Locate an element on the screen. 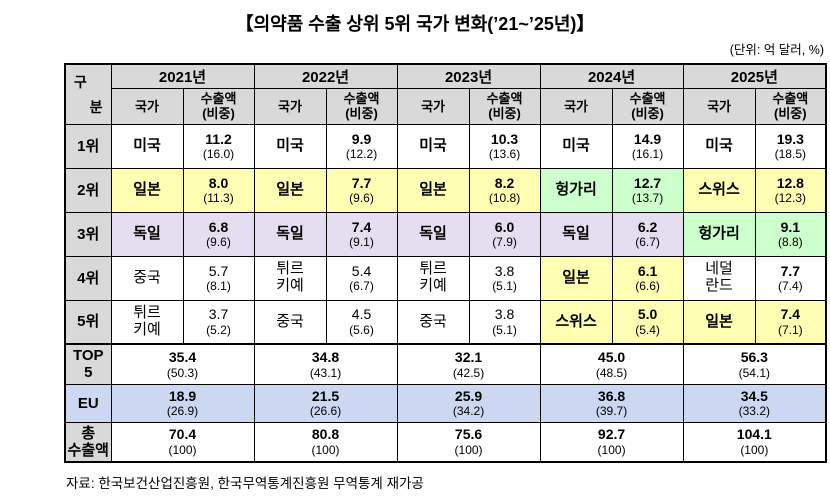 This screenshot has width=830, height=502. rank-label: 5위 is located at coordinates (88, 322).